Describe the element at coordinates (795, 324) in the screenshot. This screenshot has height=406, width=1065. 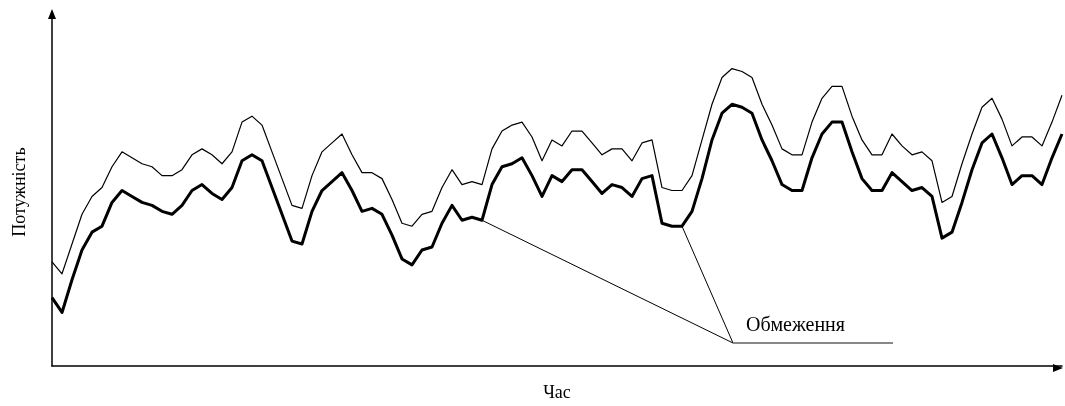
I see `annotation: Обмеження` at that location.